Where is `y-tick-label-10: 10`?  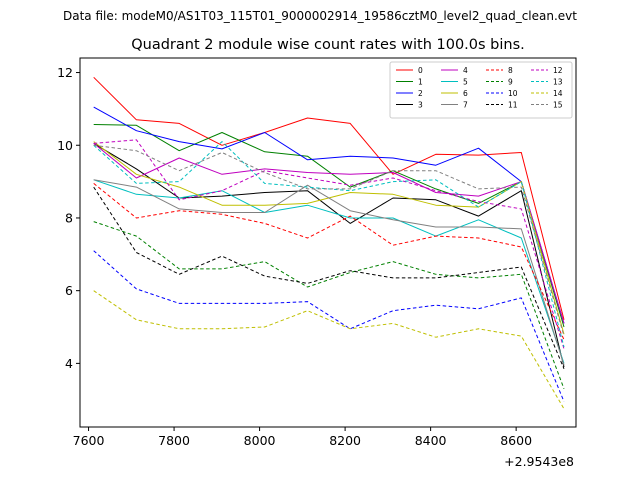
y-tick-label-10: 10 is located at coordinates (65, 145).